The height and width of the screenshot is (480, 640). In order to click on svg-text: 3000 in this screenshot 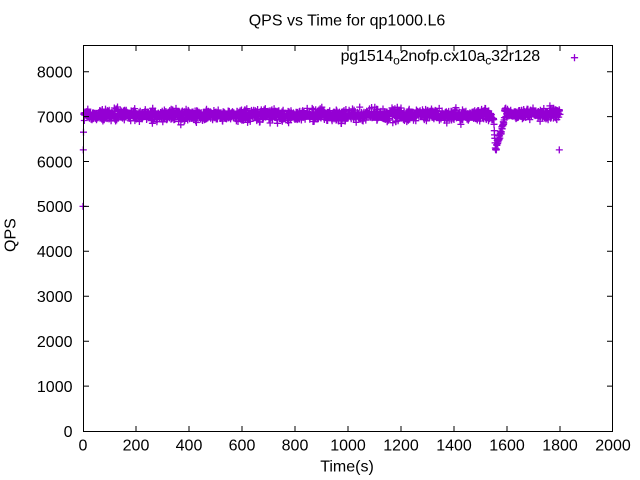, I will do `click(55, 297)`.